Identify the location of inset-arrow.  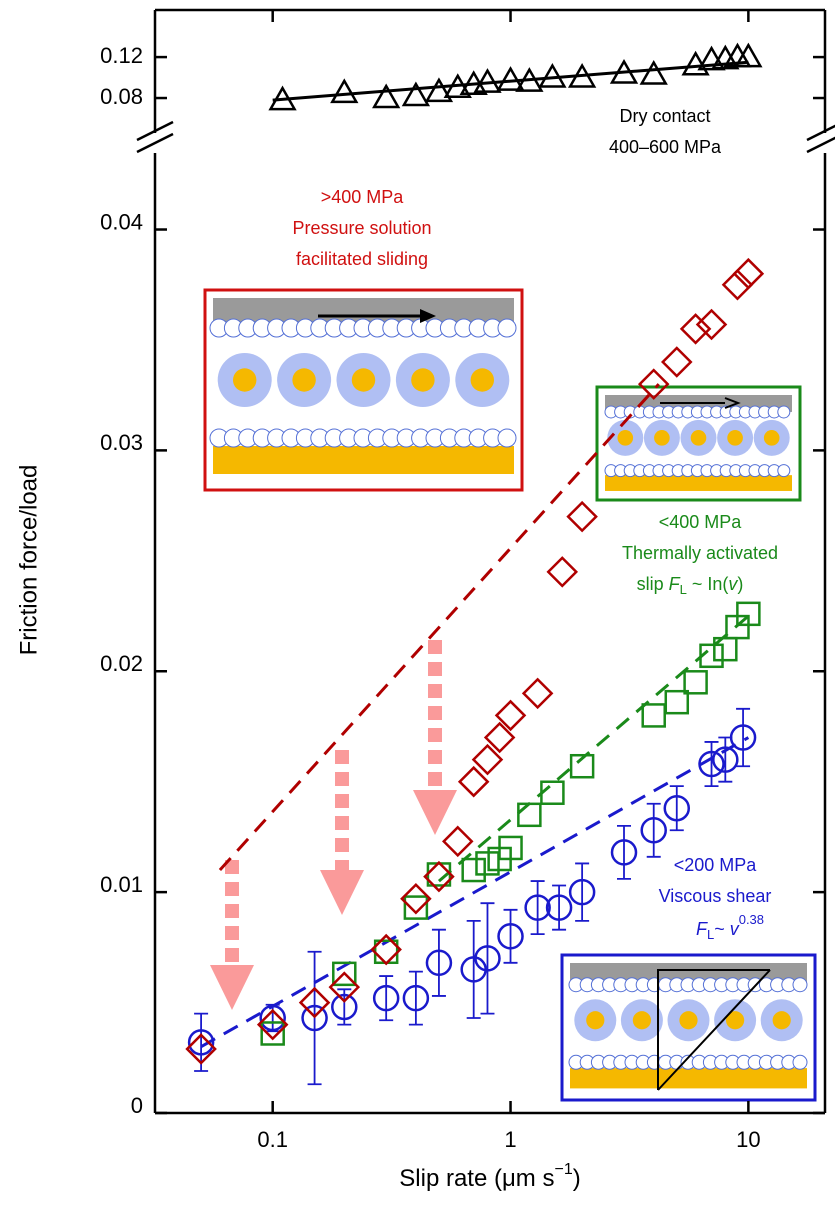
(700, 403).